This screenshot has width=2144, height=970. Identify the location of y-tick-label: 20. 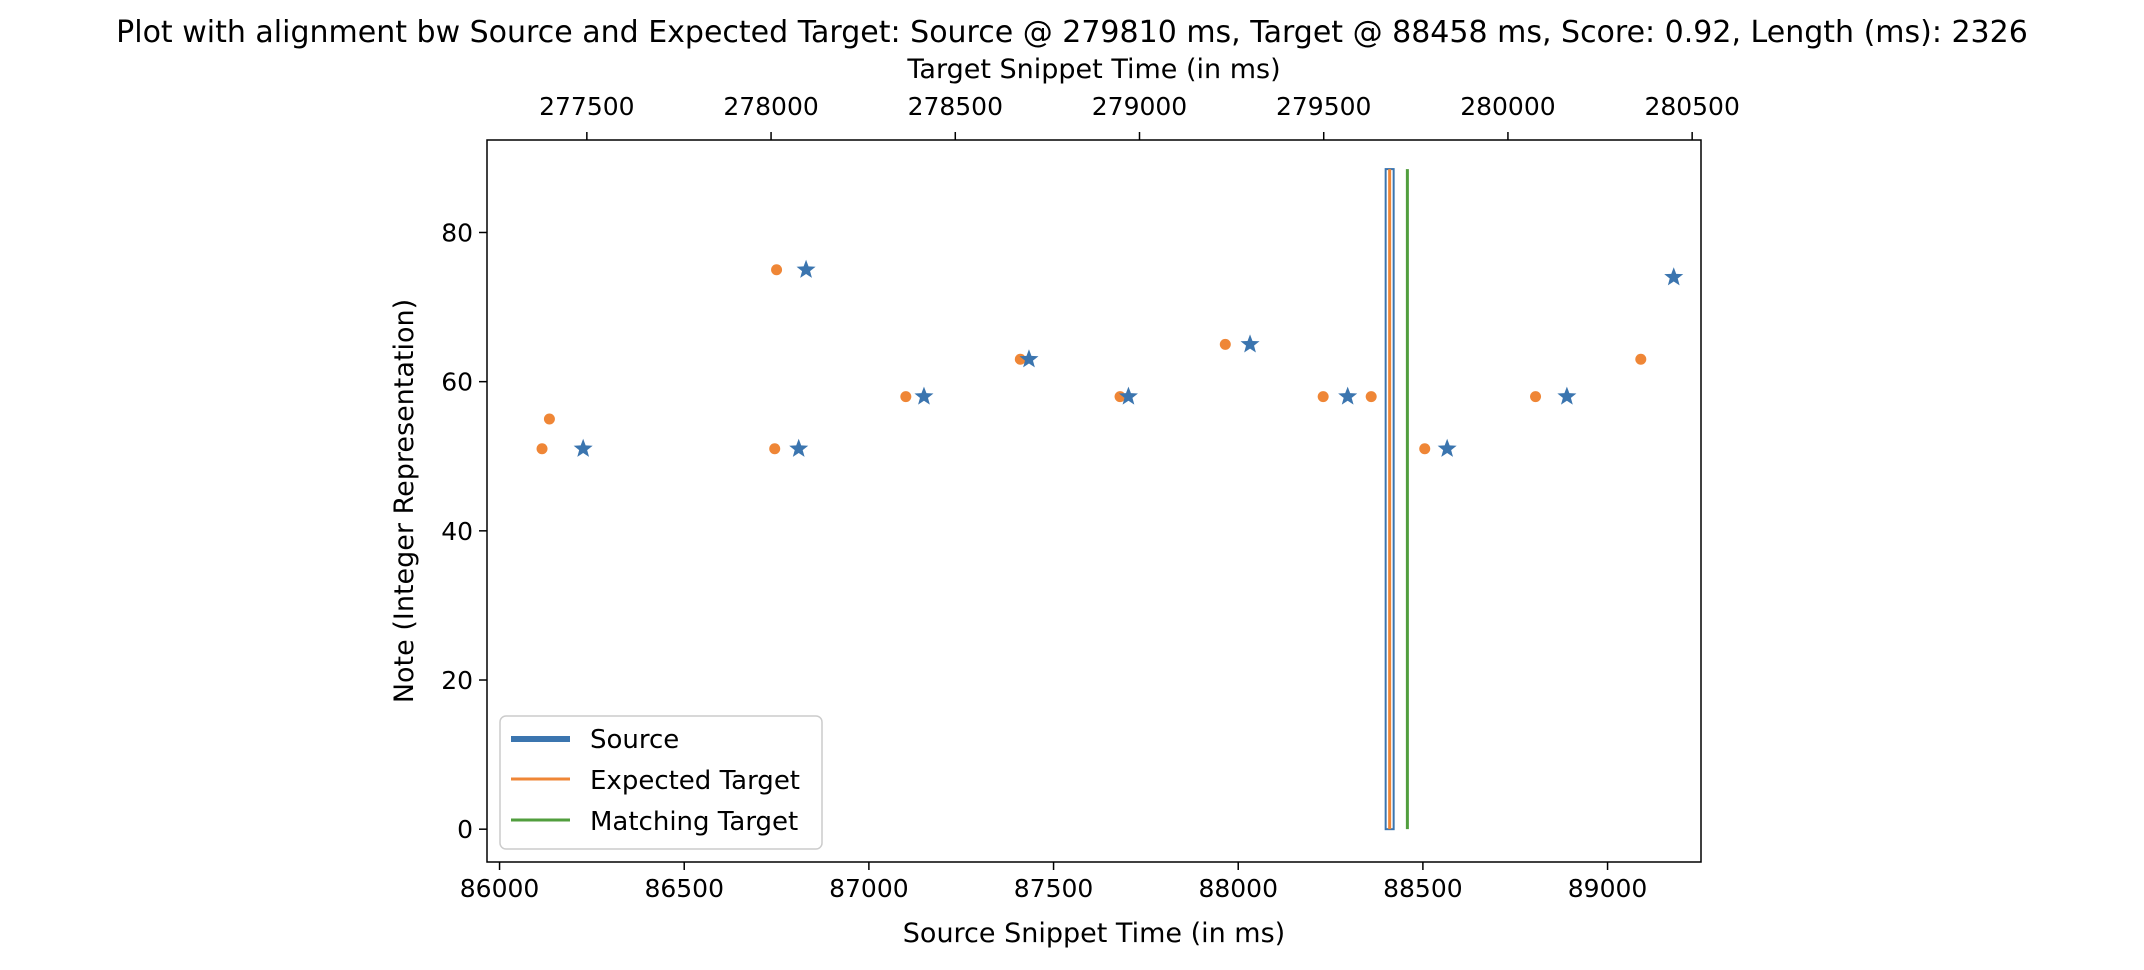
(457, 680).